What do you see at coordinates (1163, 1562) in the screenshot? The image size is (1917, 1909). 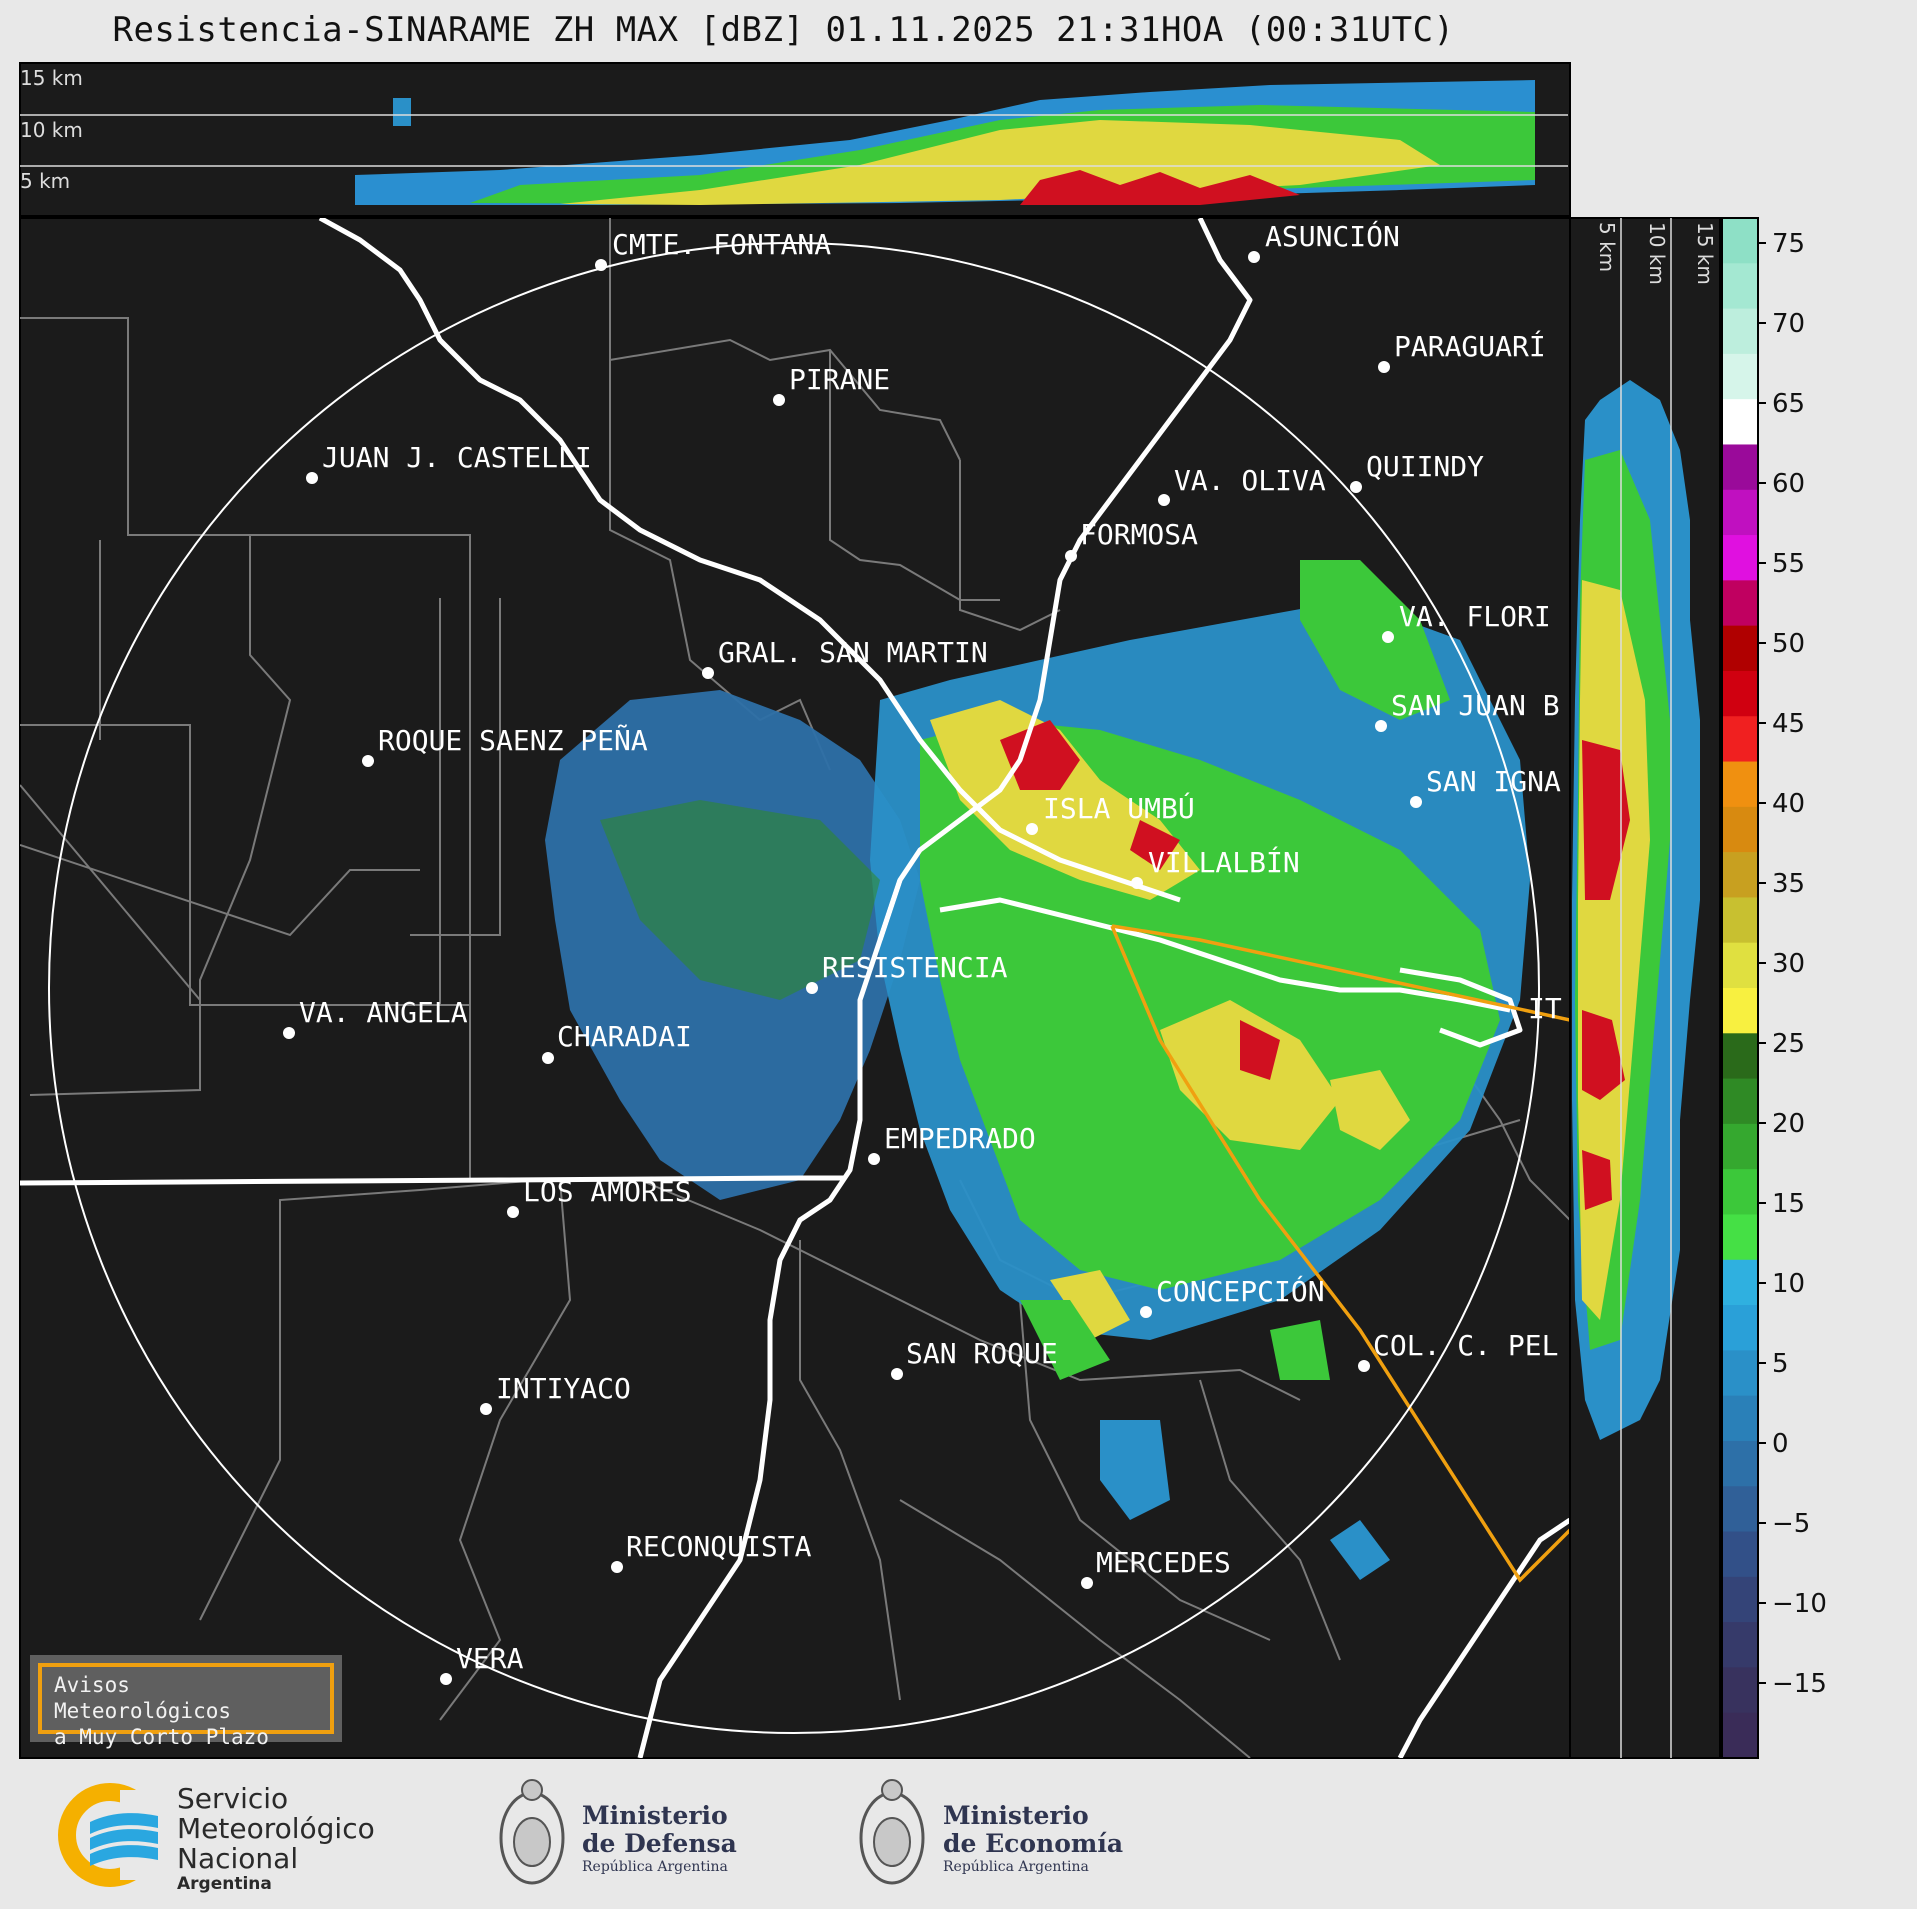 I see `city-label: MERCEDES` at bounding box center [1163, 1562].